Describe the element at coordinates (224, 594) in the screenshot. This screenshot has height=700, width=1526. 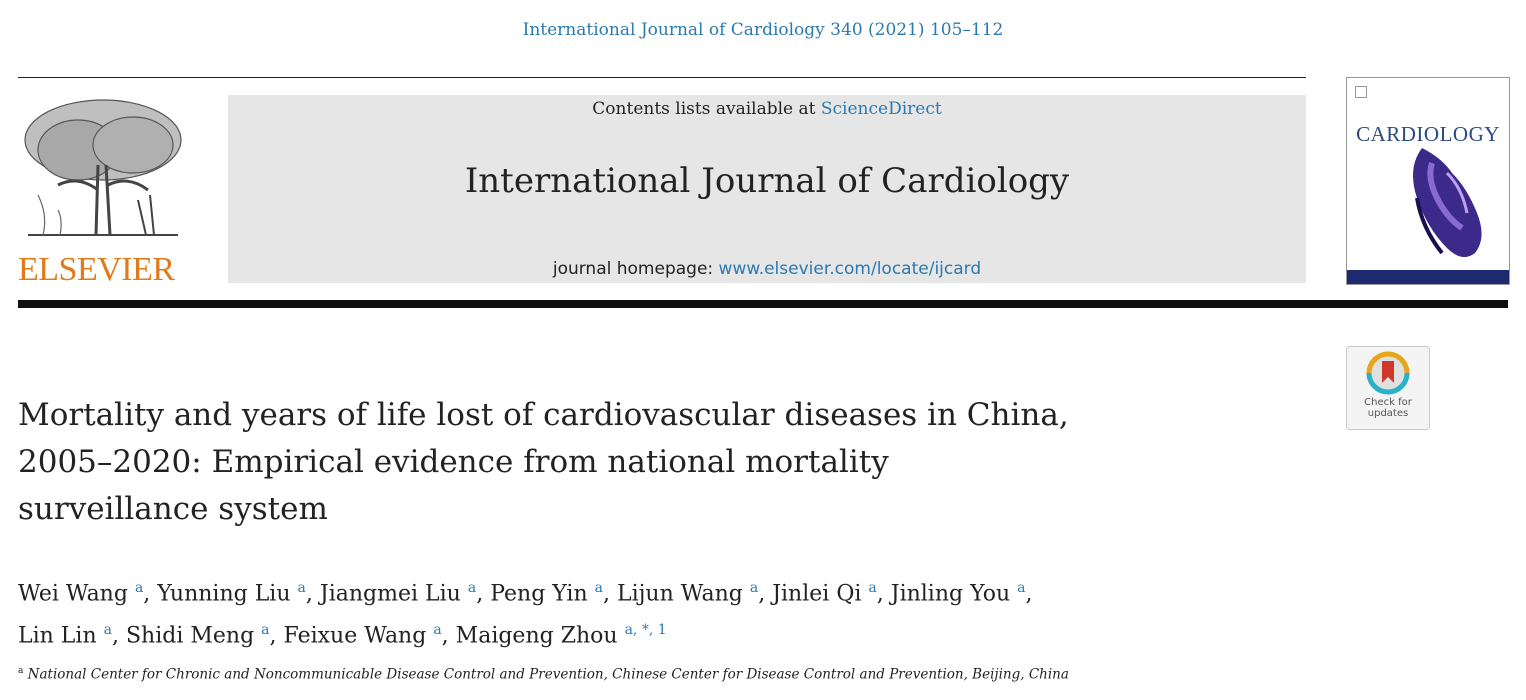
I see `author-name: Yunning Liu` at that location.